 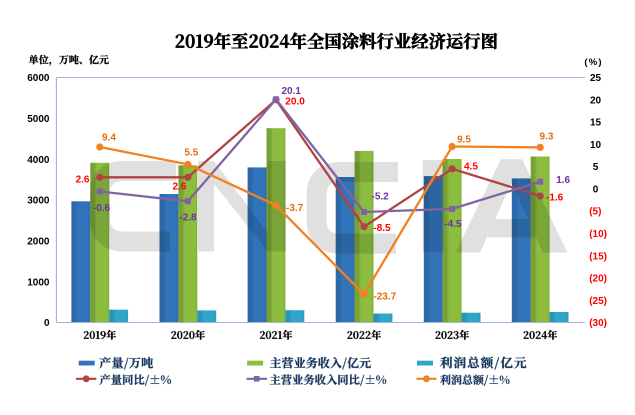 I want to click on svg-text: 9.3, so click(x=547, y=136).